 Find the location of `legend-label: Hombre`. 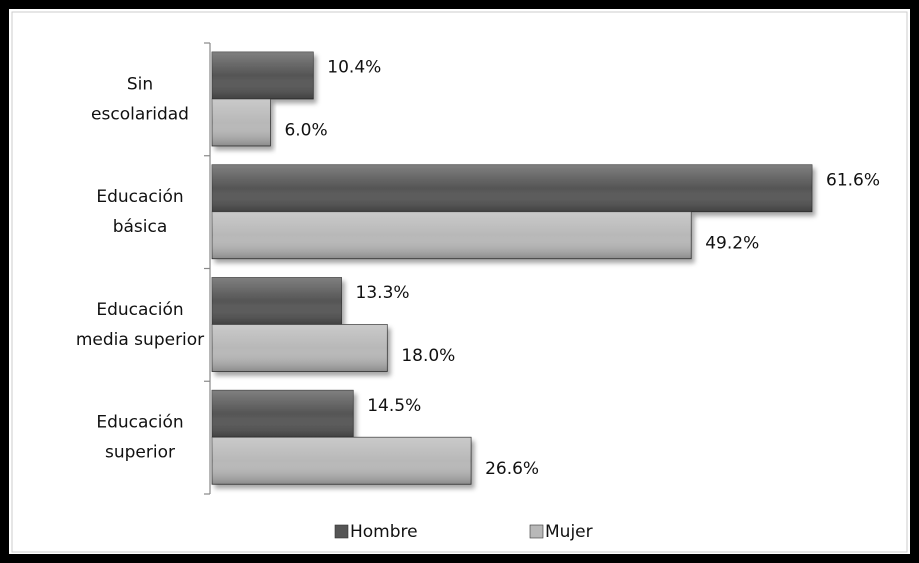

legend-label: Hombre is located at coordinates (384, 532).